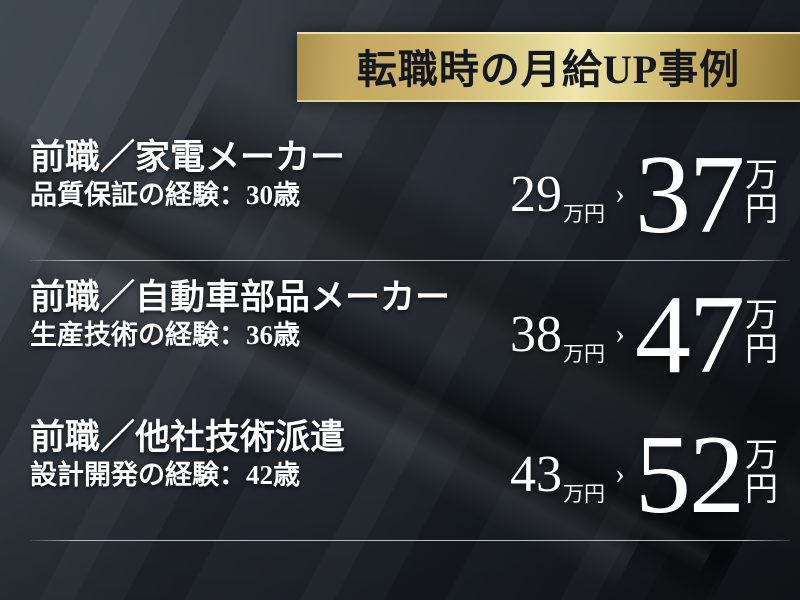  I want to click on previous-job-title: 前職／家電メーカー, so click(188, 157).